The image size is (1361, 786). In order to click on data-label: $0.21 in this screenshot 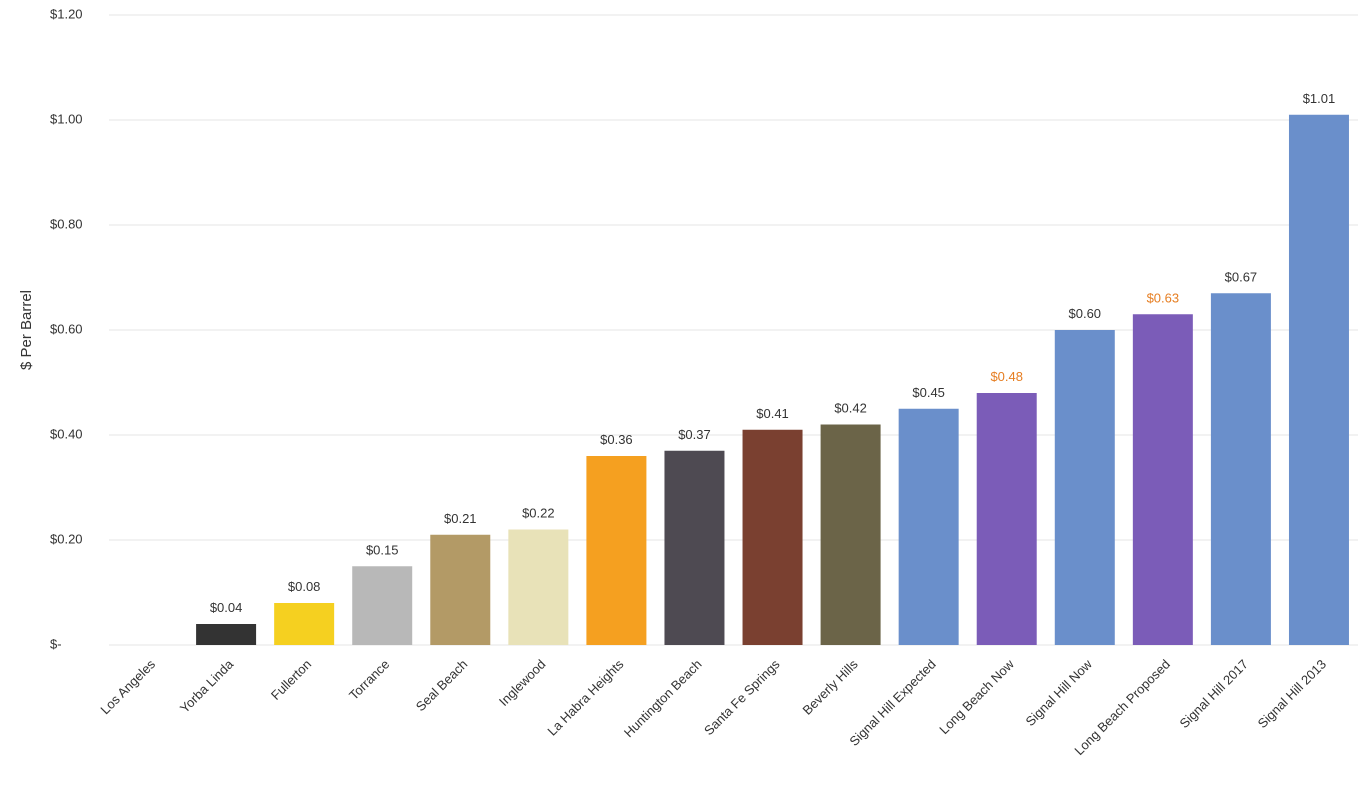, I will do `click(460, 518)`.